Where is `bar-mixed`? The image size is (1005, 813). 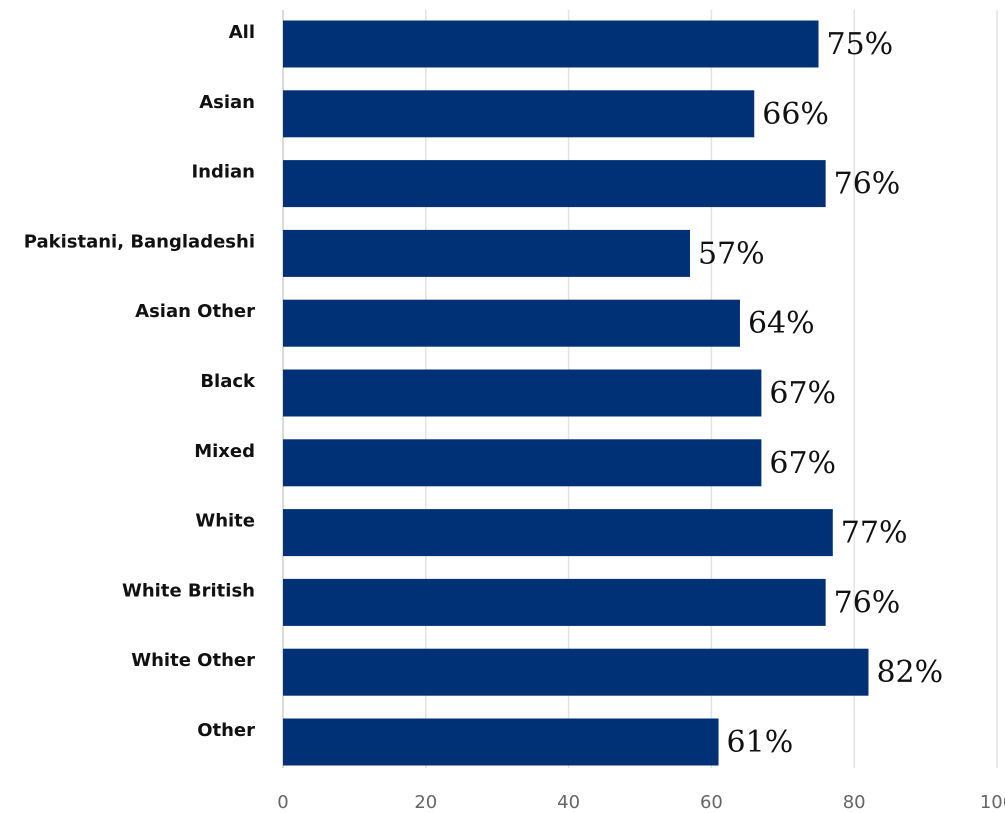
bar-mixed is located at coordinates (522, 463).